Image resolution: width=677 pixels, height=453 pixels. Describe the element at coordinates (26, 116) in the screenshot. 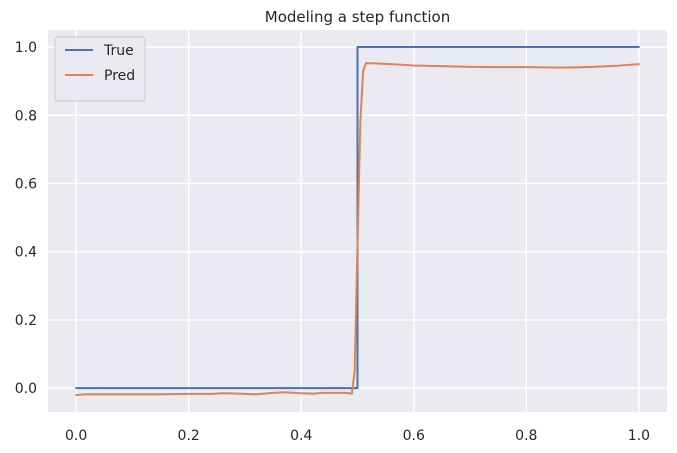

I see `y-tick-label: 0.8` at that location.